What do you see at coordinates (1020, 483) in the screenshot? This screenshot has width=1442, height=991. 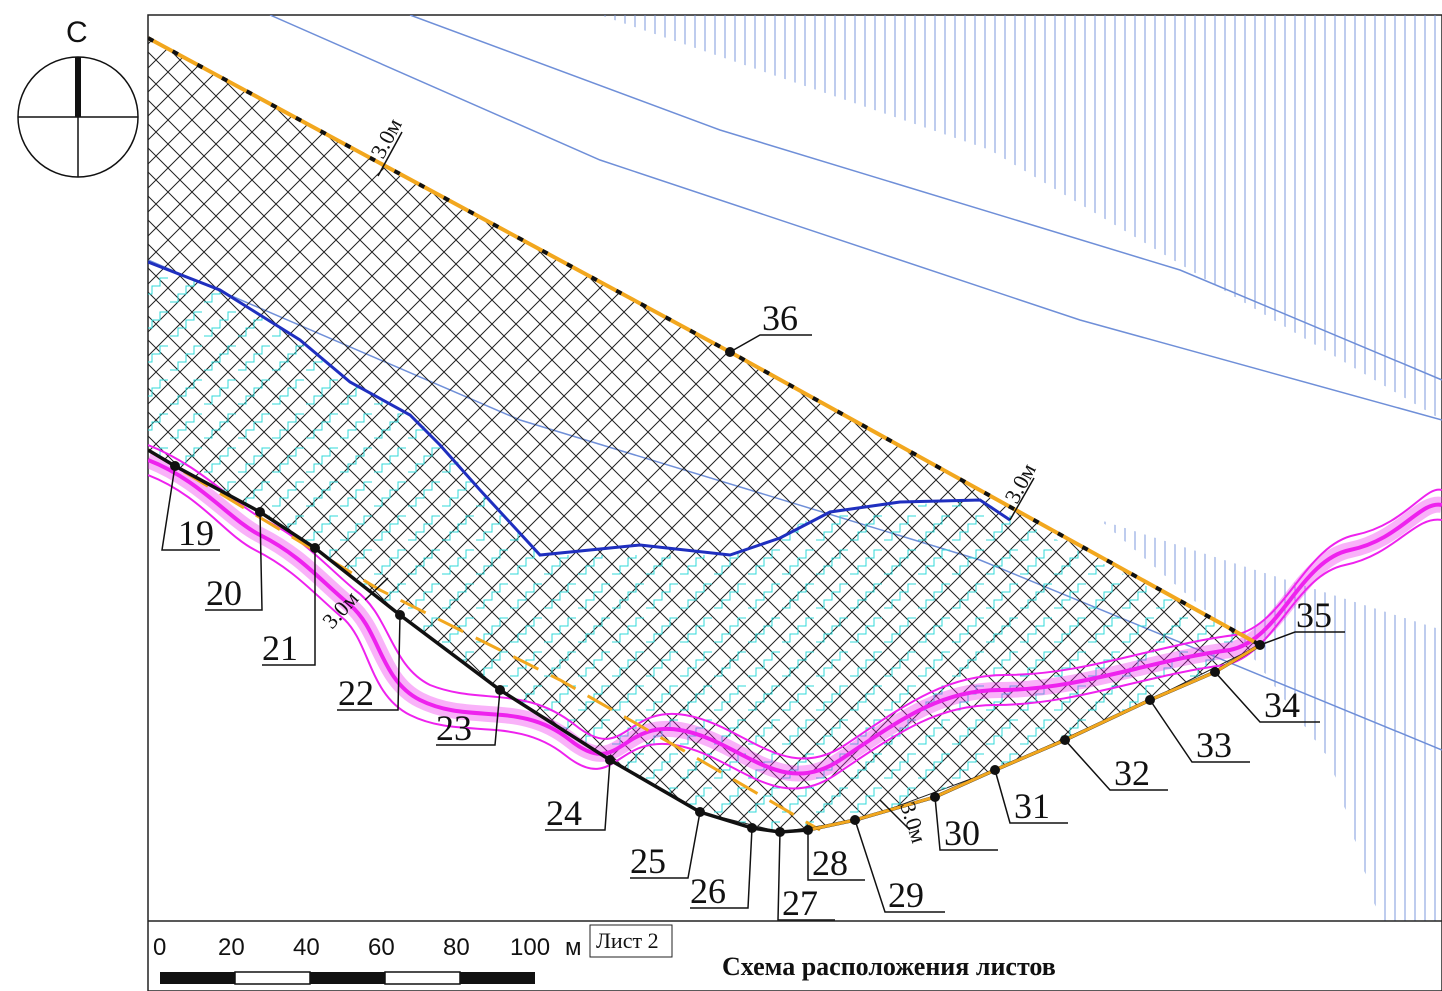 I see `dimension-right: 3.0м` at bounding box center [1020, 483].